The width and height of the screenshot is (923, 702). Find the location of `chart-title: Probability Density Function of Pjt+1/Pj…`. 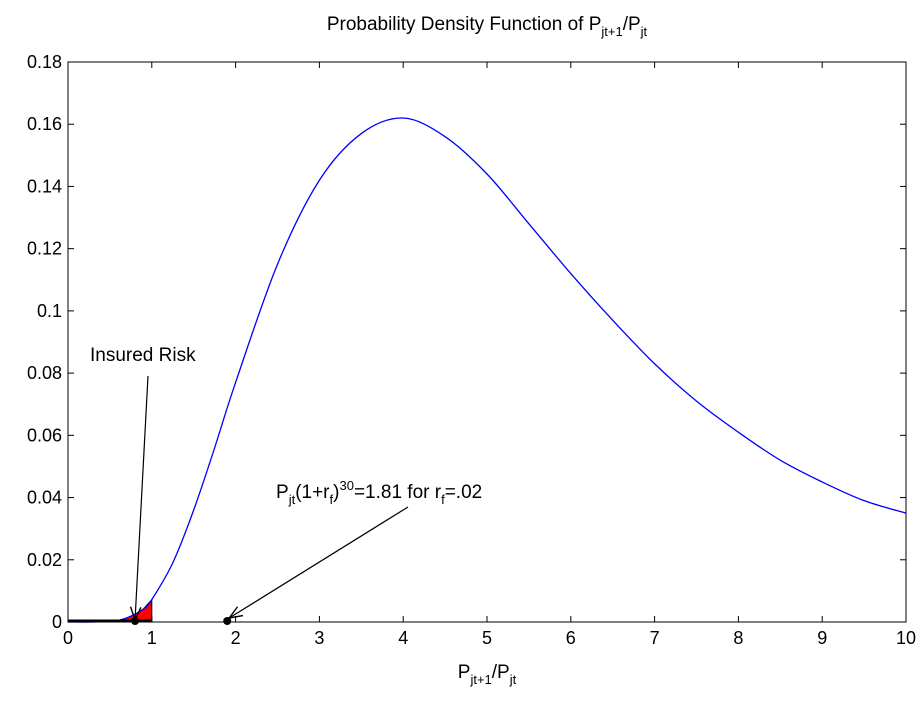

chart-title: Probability Density Function of Pjt+1/Pj… is located at coordinates (487, 26).